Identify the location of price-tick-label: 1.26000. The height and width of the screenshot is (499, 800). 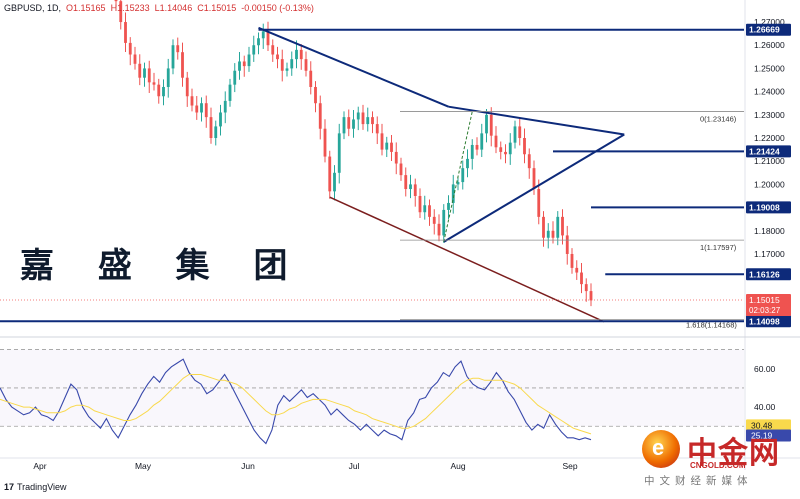
(769, 45).